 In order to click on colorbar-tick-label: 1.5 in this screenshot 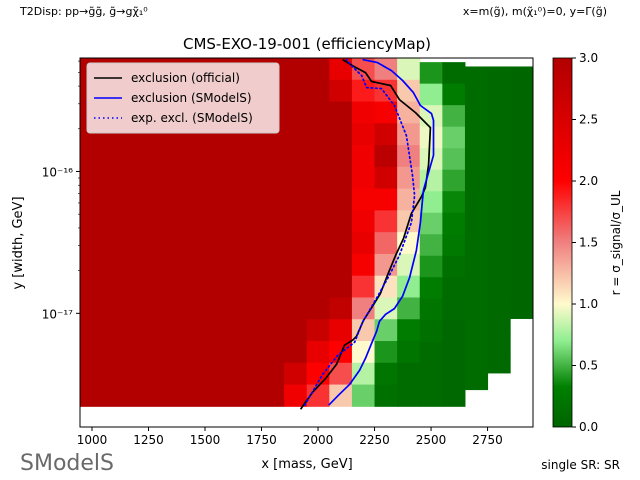, I will do `click(588, 243)`.